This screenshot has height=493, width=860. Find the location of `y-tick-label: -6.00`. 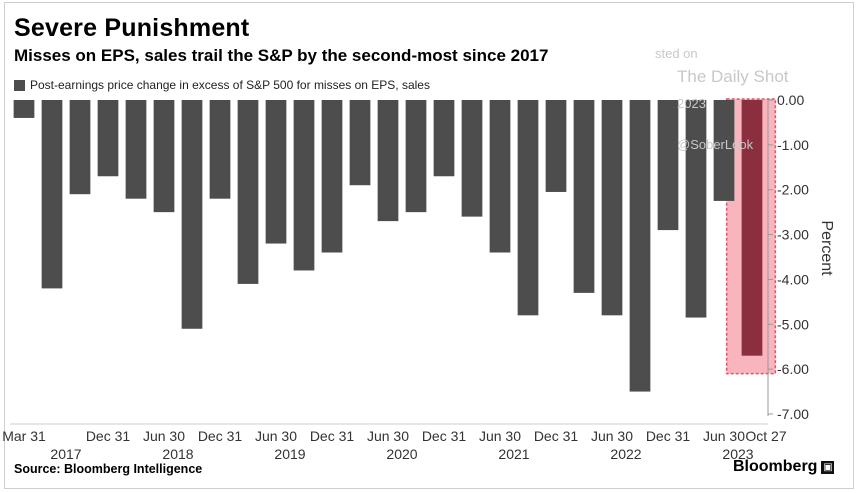

y-tick-label: -6.00 is located at coordinates (793, 369).